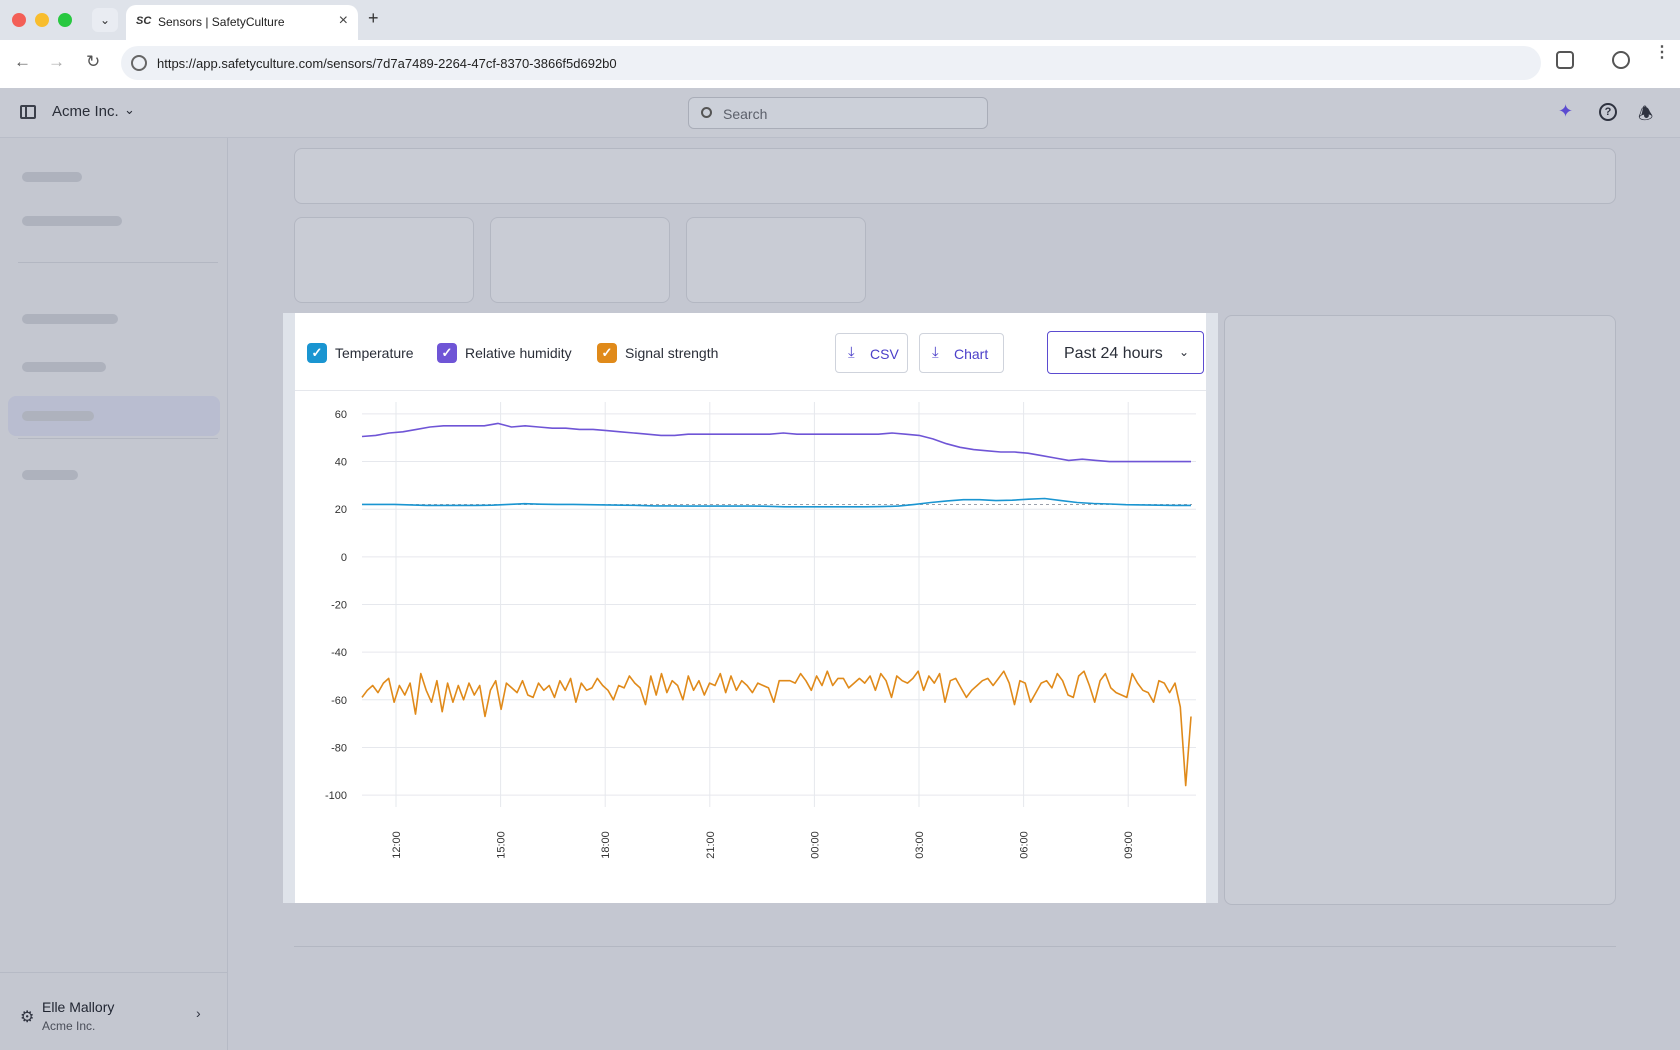  Describe the element at coordinates (606, 845) in the screenshot. I see `x-tick-label: 18:00` at that location.